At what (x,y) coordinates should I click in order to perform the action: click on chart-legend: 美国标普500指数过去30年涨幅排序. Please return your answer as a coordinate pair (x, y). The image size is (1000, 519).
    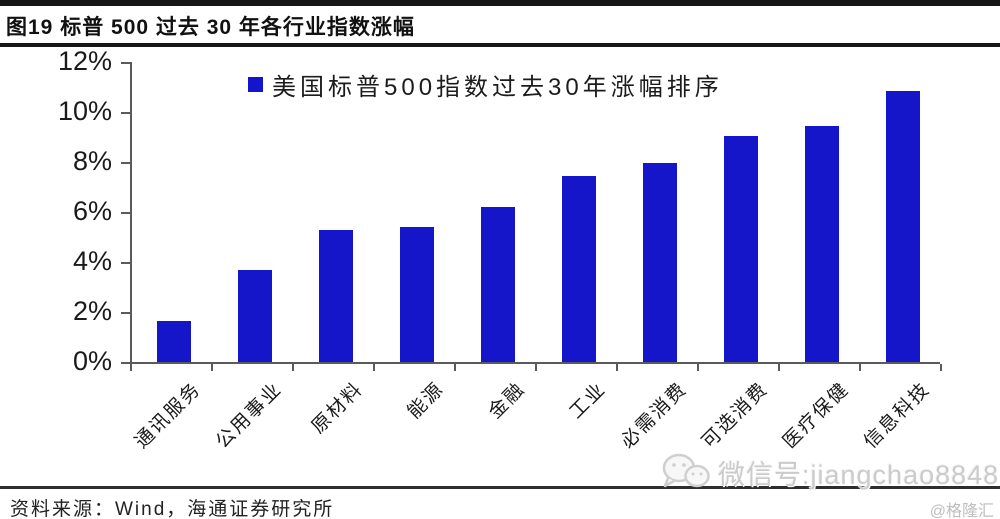
    Looking at the image, I should click on (485, 84).